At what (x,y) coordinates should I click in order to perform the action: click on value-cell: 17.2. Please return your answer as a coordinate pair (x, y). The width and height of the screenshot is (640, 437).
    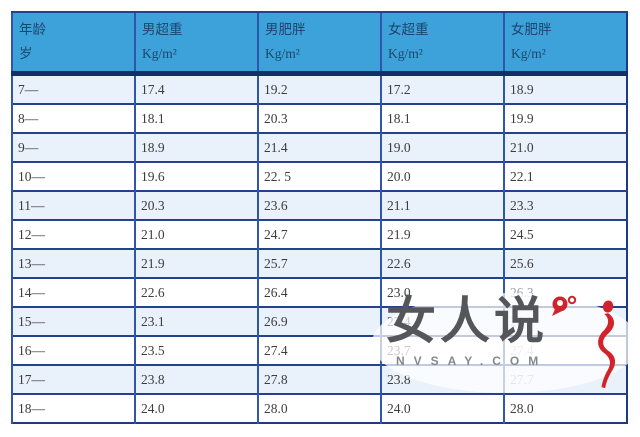
    Looking at the image, I should click on (442, 88).